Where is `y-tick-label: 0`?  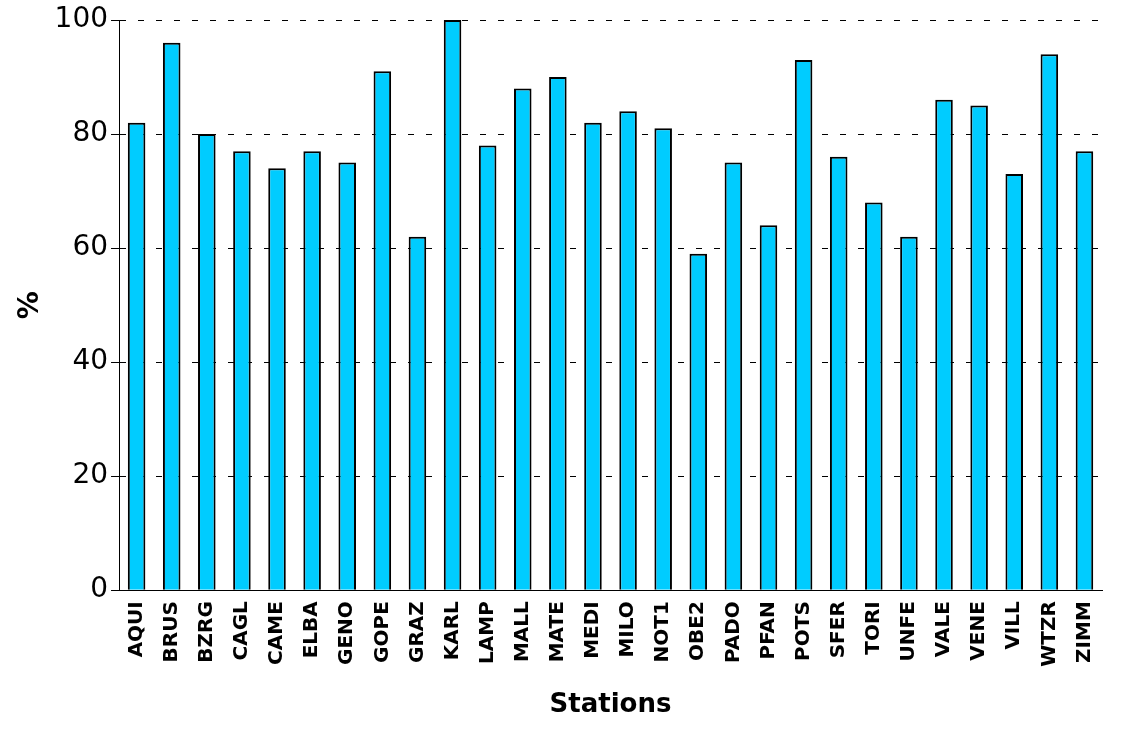
y-tick-label: 0 is located at coordinates (99, 588).